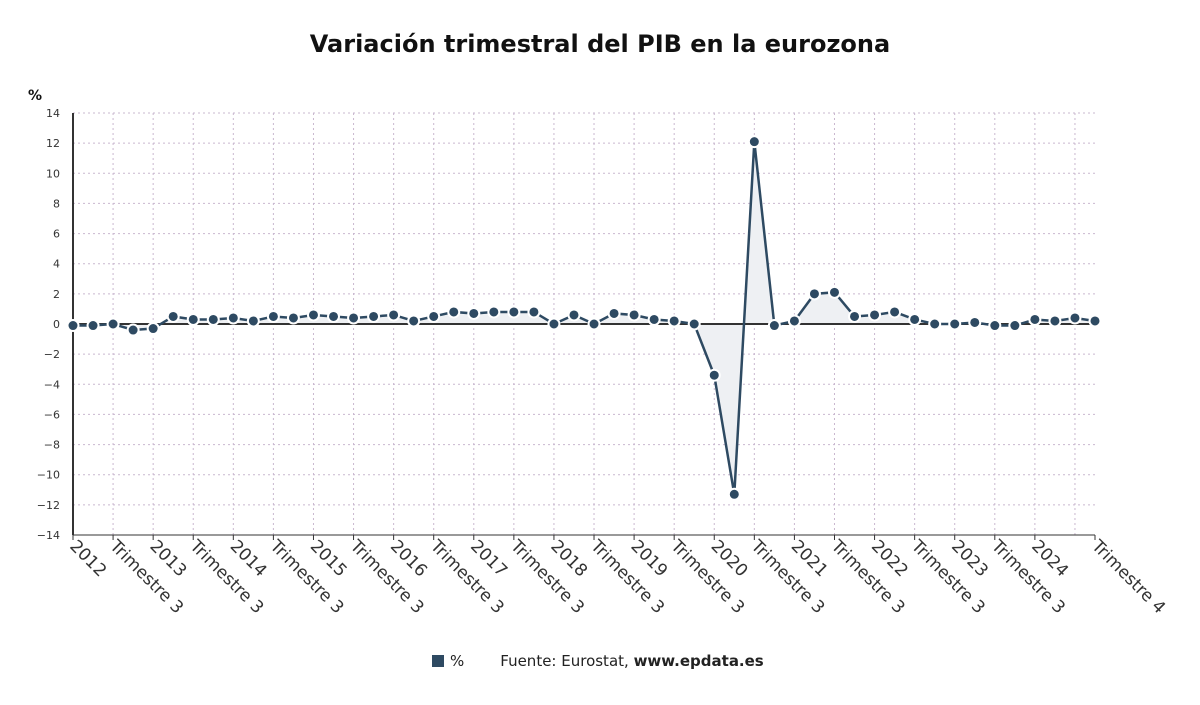  What do you see at coordinates (567, 661) in the screenshot?
I see `source-prefix: Fuente: Eurostat,` at bounding box center [567, 661].